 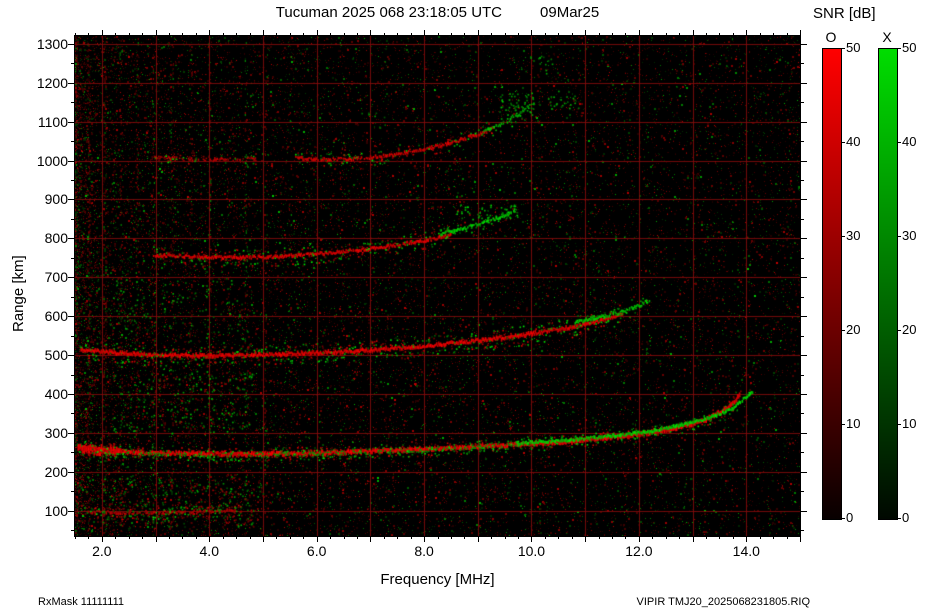 I want to click on y-tick-label: 600, so click(x=56, y=316).